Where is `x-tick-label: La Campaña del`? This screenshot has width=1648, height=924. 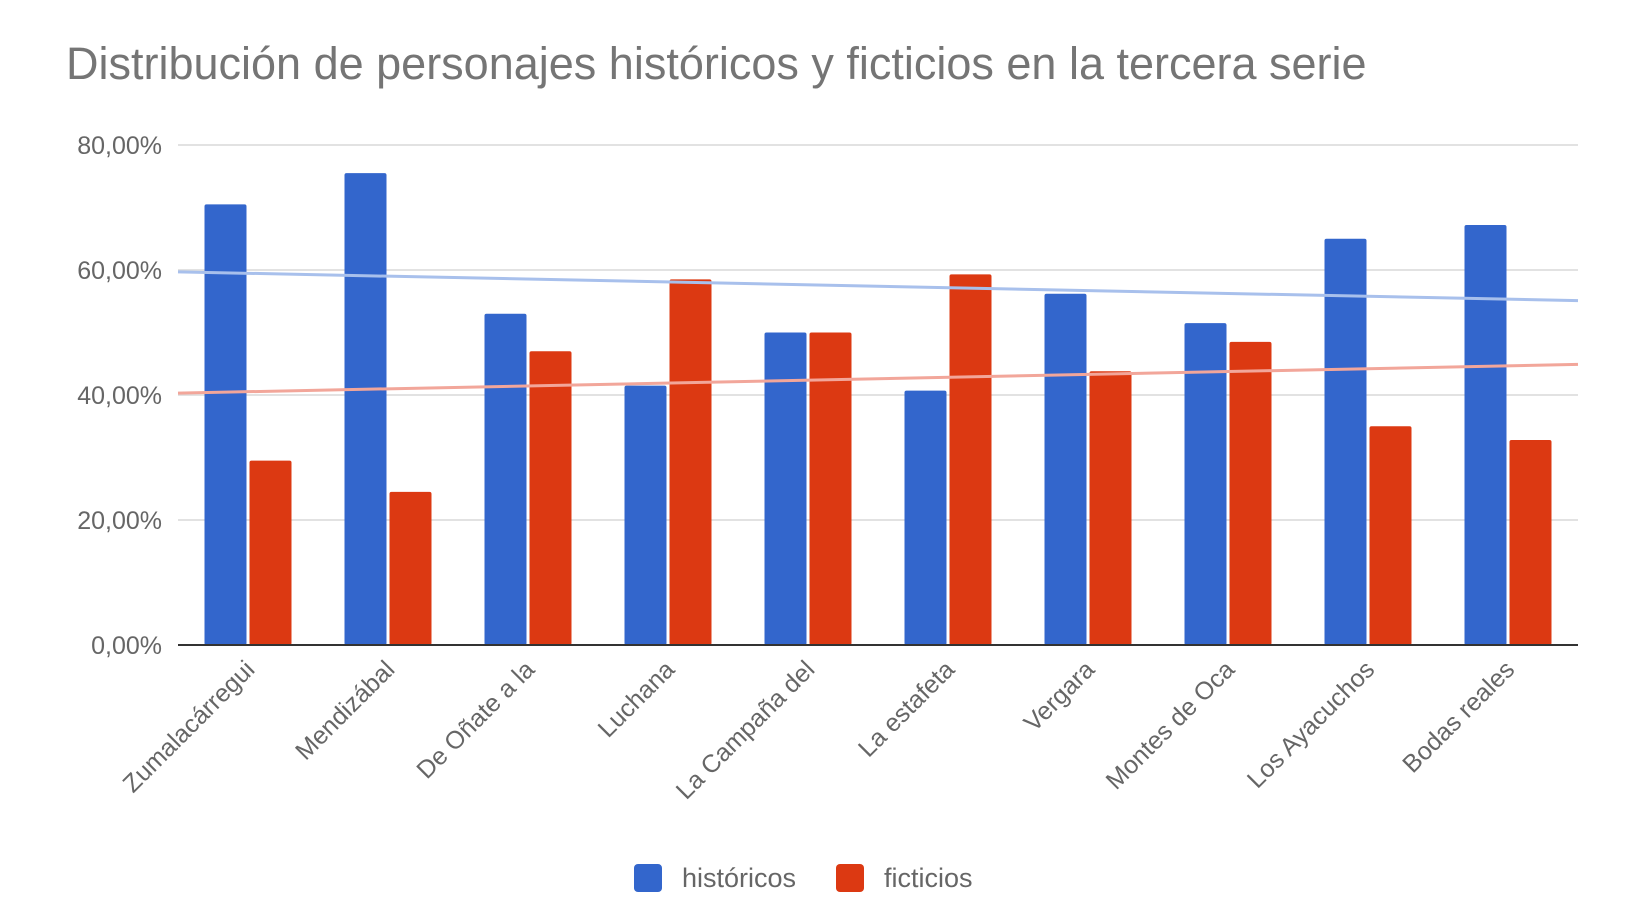 x-tick-label: La Campaña del is located at coordinates (746, 730).